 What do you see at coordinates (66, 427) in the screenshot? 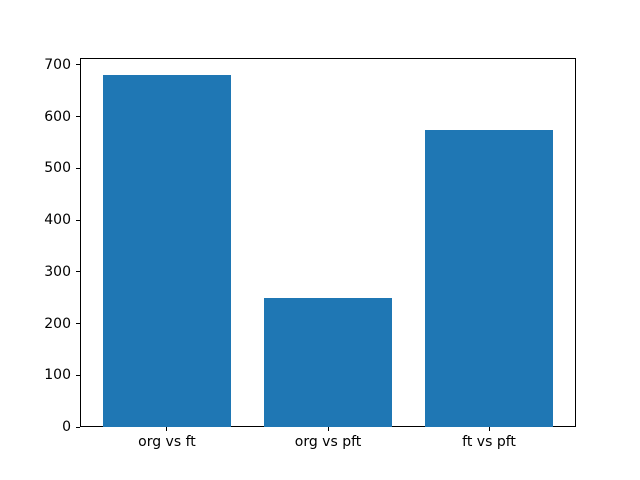
I see `y-tick-label: 0` at bounding box center [66, 427].